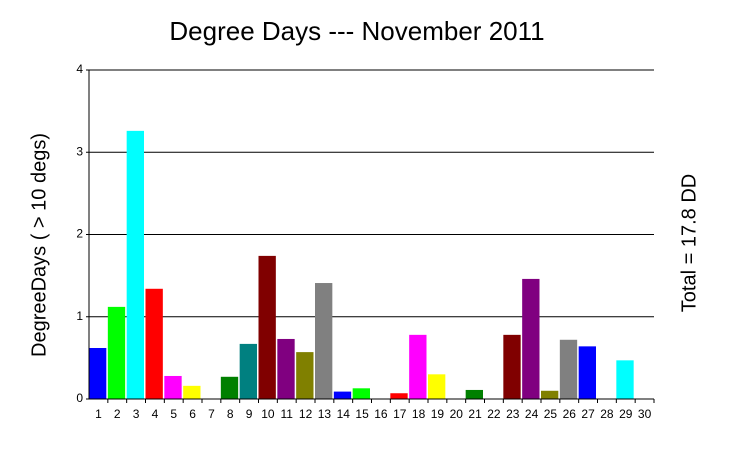 The image size is (735, 449). What do you see at coordinates (211, 414) in the screenshot?
I see `x-tick-label: 7` at bounding box center [211, 414].